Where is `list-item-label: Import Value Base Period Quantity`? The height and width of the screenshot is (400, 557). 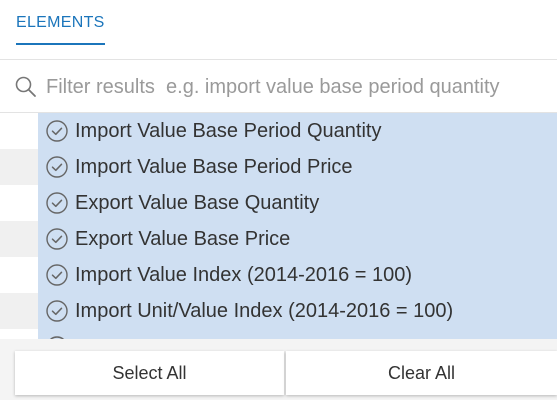
list-item-label: Import Value Base Period Quantity is located at coordinates (228, 131).